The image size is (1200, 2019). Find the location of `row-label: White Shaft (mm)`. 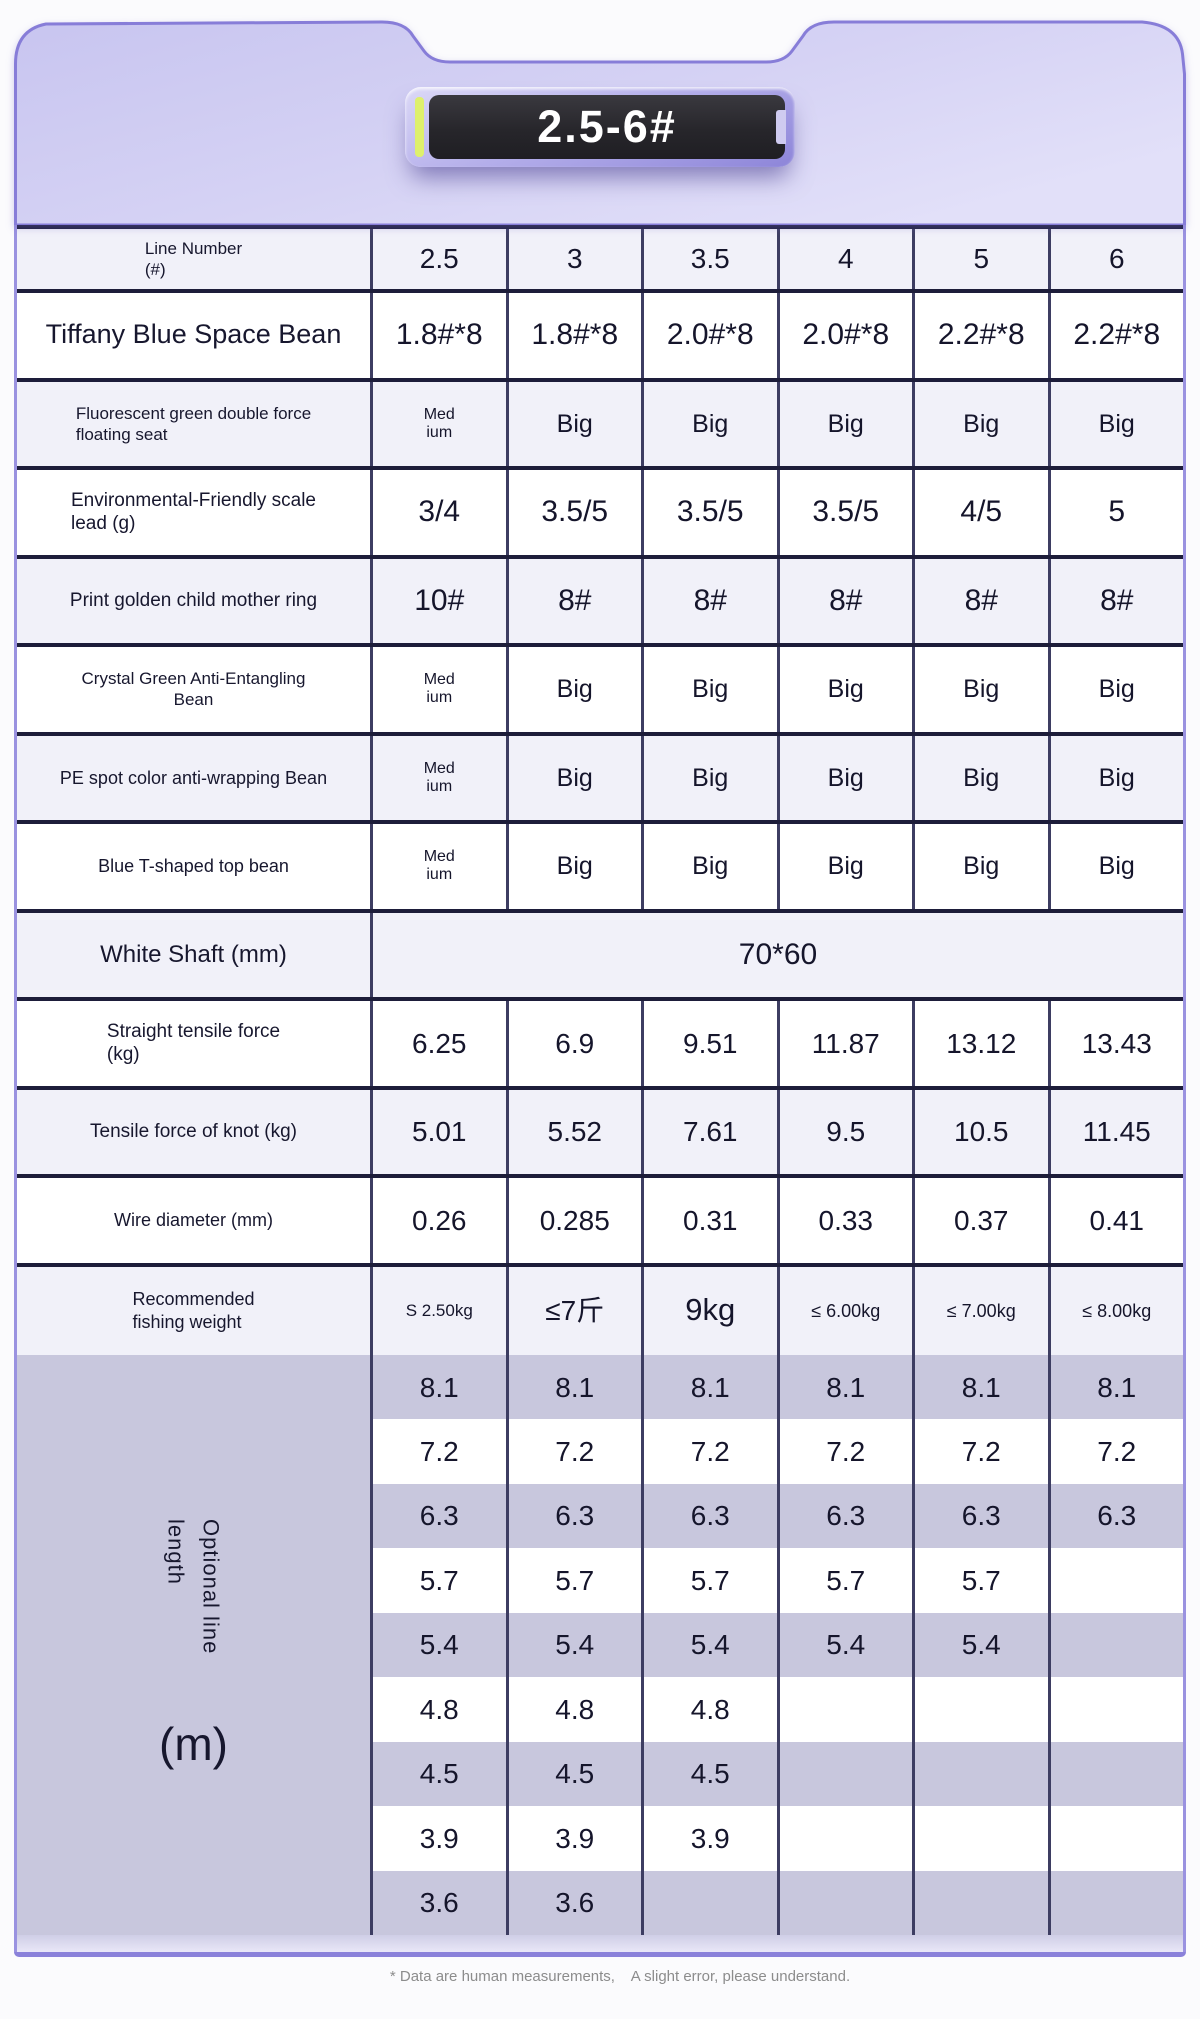

row-label: White Shaft (mm) is located at coordinates (193, 955).